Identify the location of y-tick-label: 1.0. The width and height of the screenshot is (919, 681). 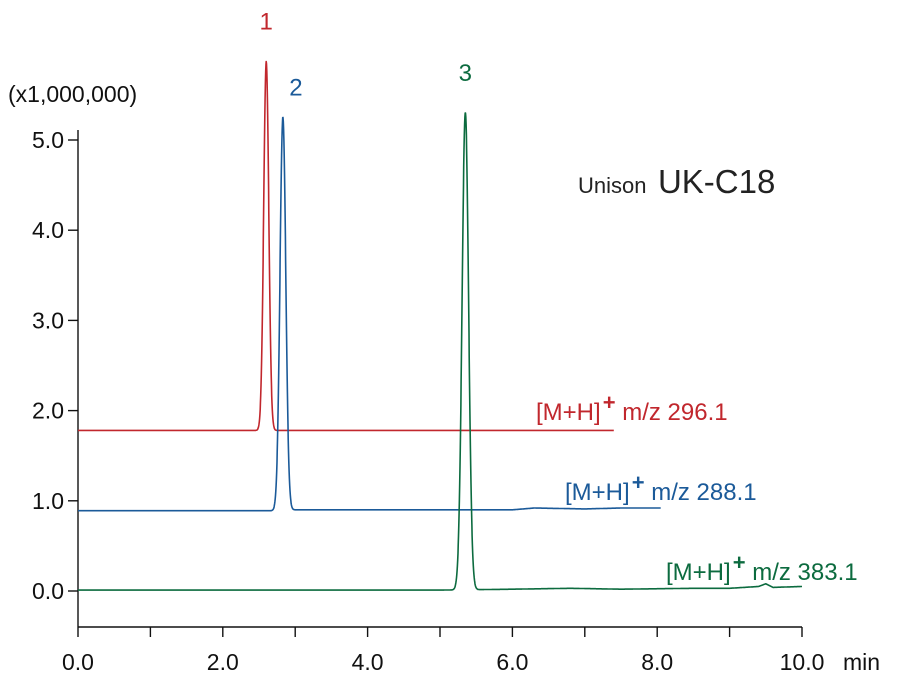
(48, 501).